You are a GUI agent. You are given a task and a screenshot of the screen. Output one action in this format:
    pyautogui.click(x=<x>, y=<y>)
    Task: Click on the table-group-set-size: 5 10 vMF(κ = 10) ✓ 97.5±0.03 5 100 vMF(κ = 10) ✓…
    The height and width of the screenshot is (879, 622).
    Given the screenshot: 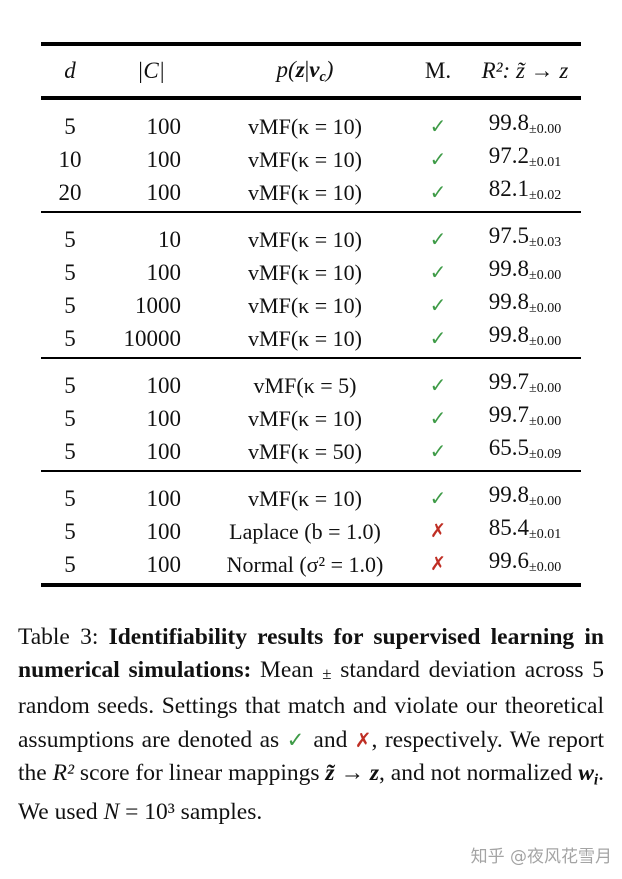 What is the action you would take?
    pyautogui.click(x=311, y=285)
    